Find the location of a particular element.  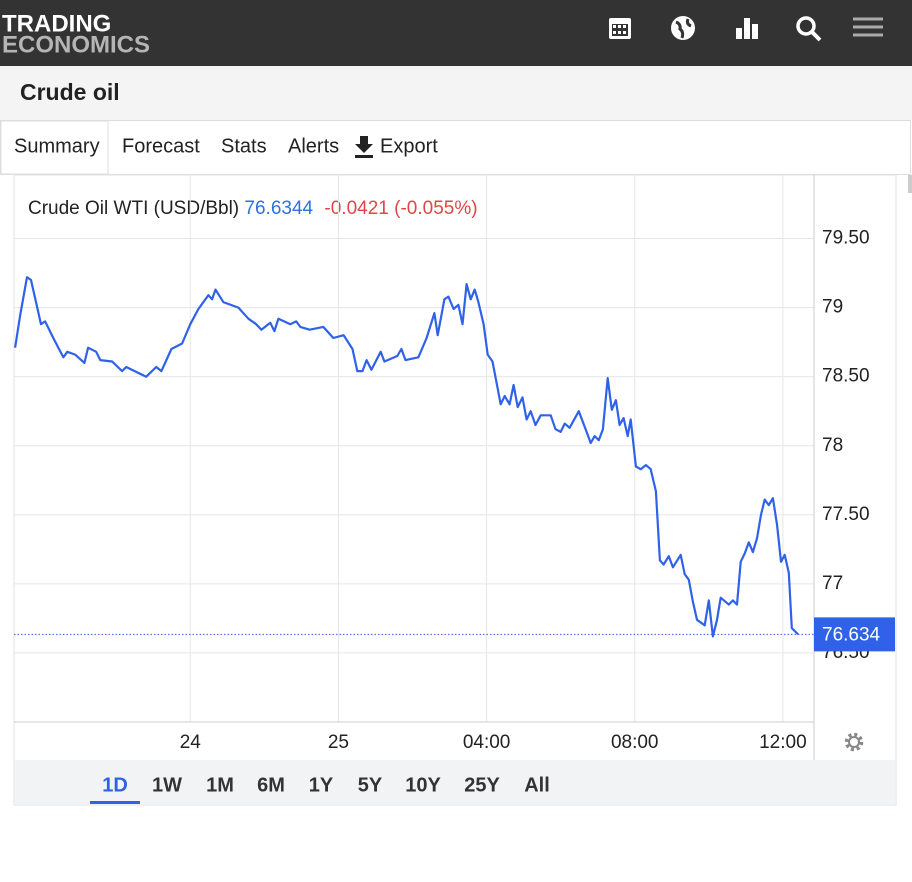

y-tick-label: 77 is located at coordinates (832, 583).